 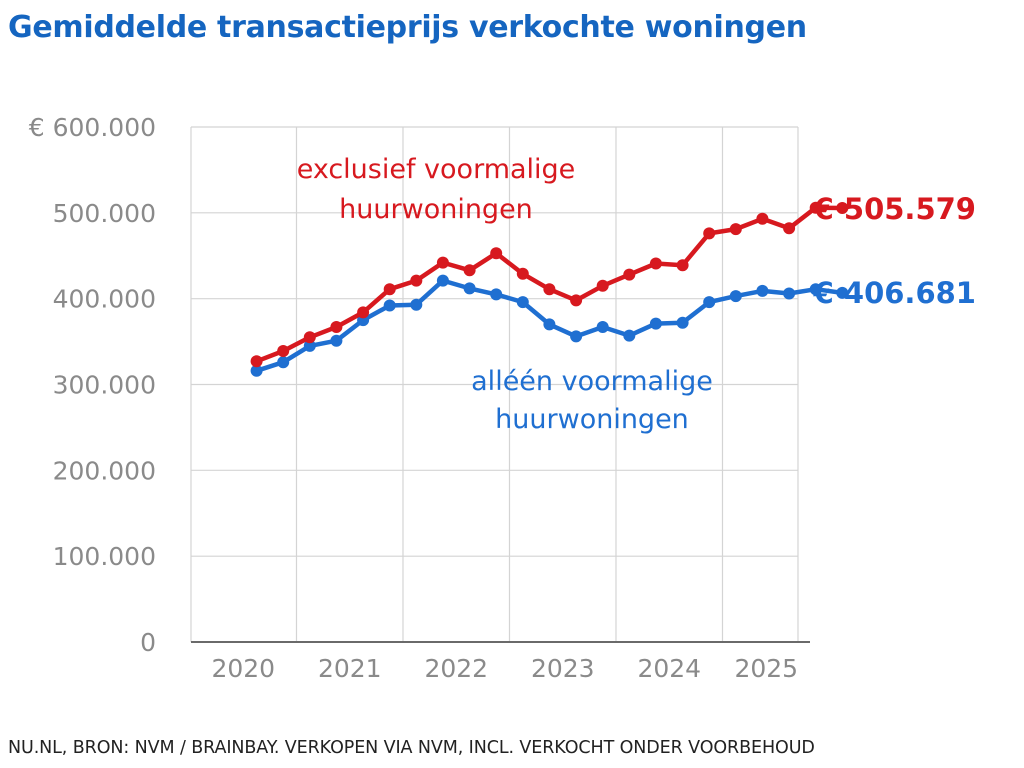 What do you see at coordinates (436, 209) in the screenshot?
I see `annotation-red-line2: huurwoningen` at bounding box center [436, 209].